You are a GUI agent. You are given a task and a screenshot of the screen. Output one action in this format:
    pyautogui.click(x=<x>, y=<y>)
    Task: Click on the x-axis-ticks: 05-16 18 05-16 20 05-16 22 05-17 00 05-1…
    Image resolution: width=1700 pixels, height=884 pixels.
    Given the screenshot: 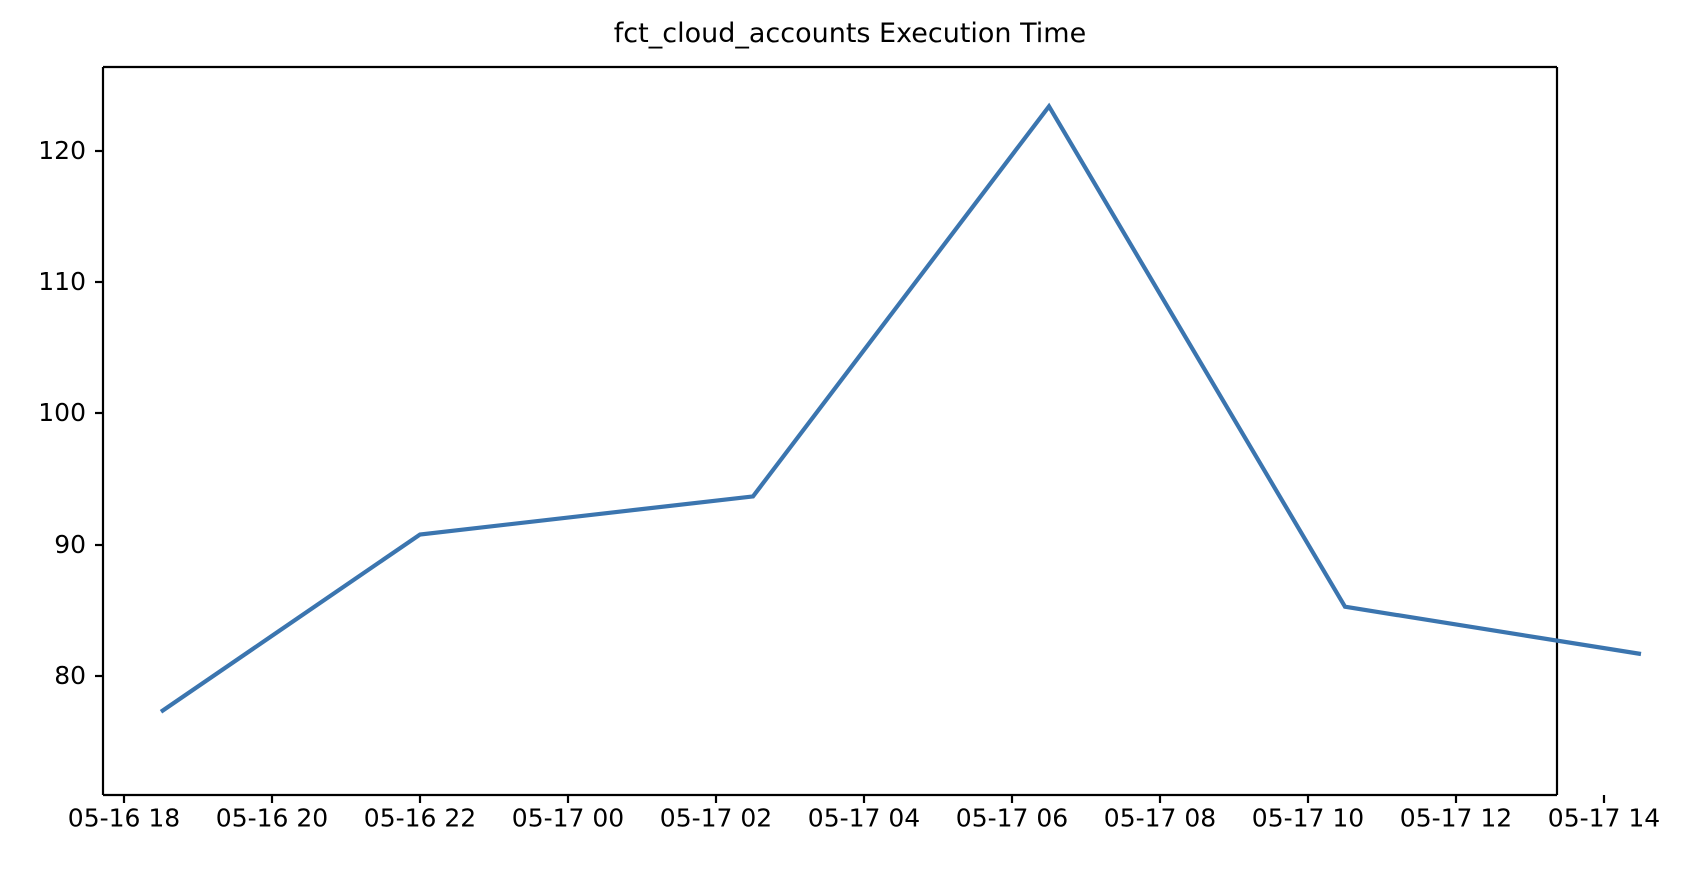 What is the action you would take?
    pyautogui.click(x=864, y=813)
    